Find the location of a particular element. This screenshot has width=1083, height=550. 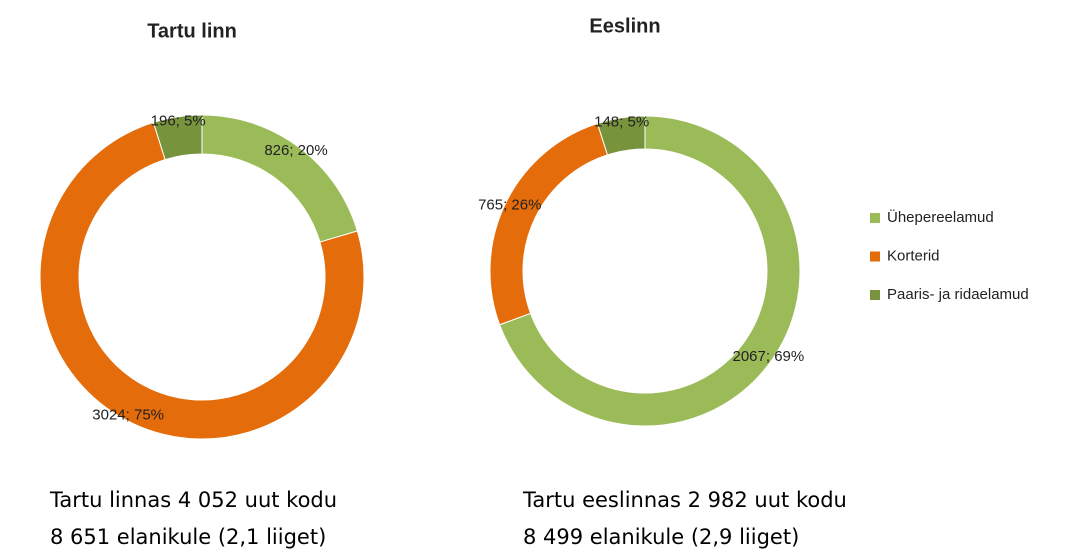

legend-label: Paaris- ja ridaelamud is located at coordinates (958, 294).